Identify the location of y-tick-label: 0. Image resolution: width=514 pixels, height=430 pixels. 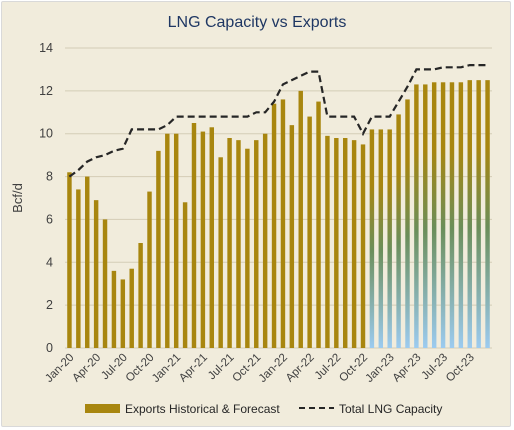
(49, 348).